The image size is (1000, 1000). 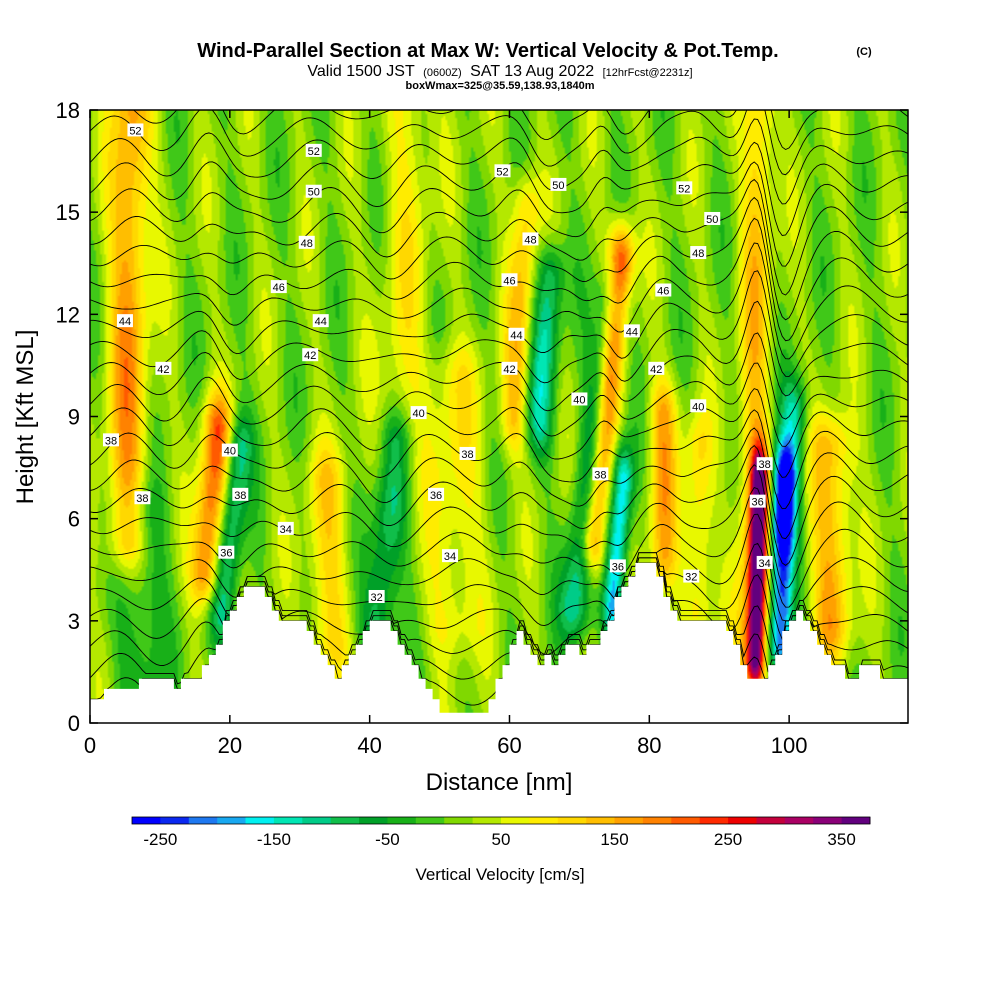 I want to click on y-tick-label: 3, so click(x=74, y=621).